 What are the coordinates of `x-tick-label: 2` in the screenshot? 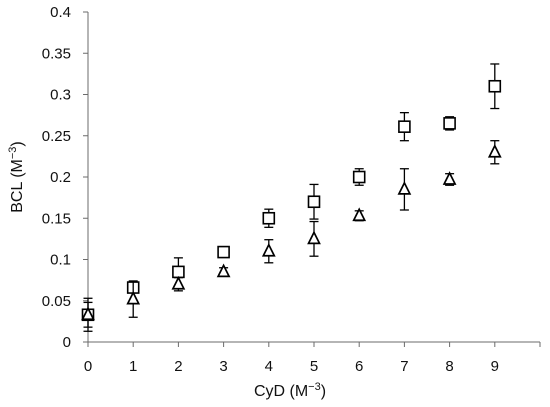 It's located at (178, 366).